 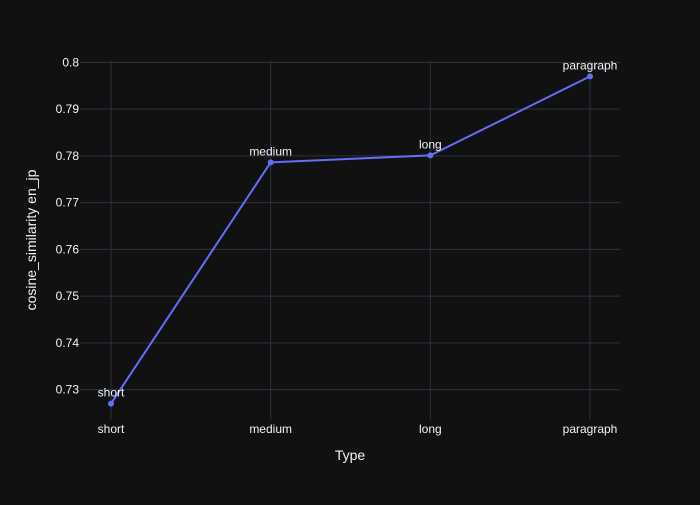 What do you see at coordinates (111, 429) in the screenshot?
I see `x-tick-label: short` at bounding box center [111, 429].